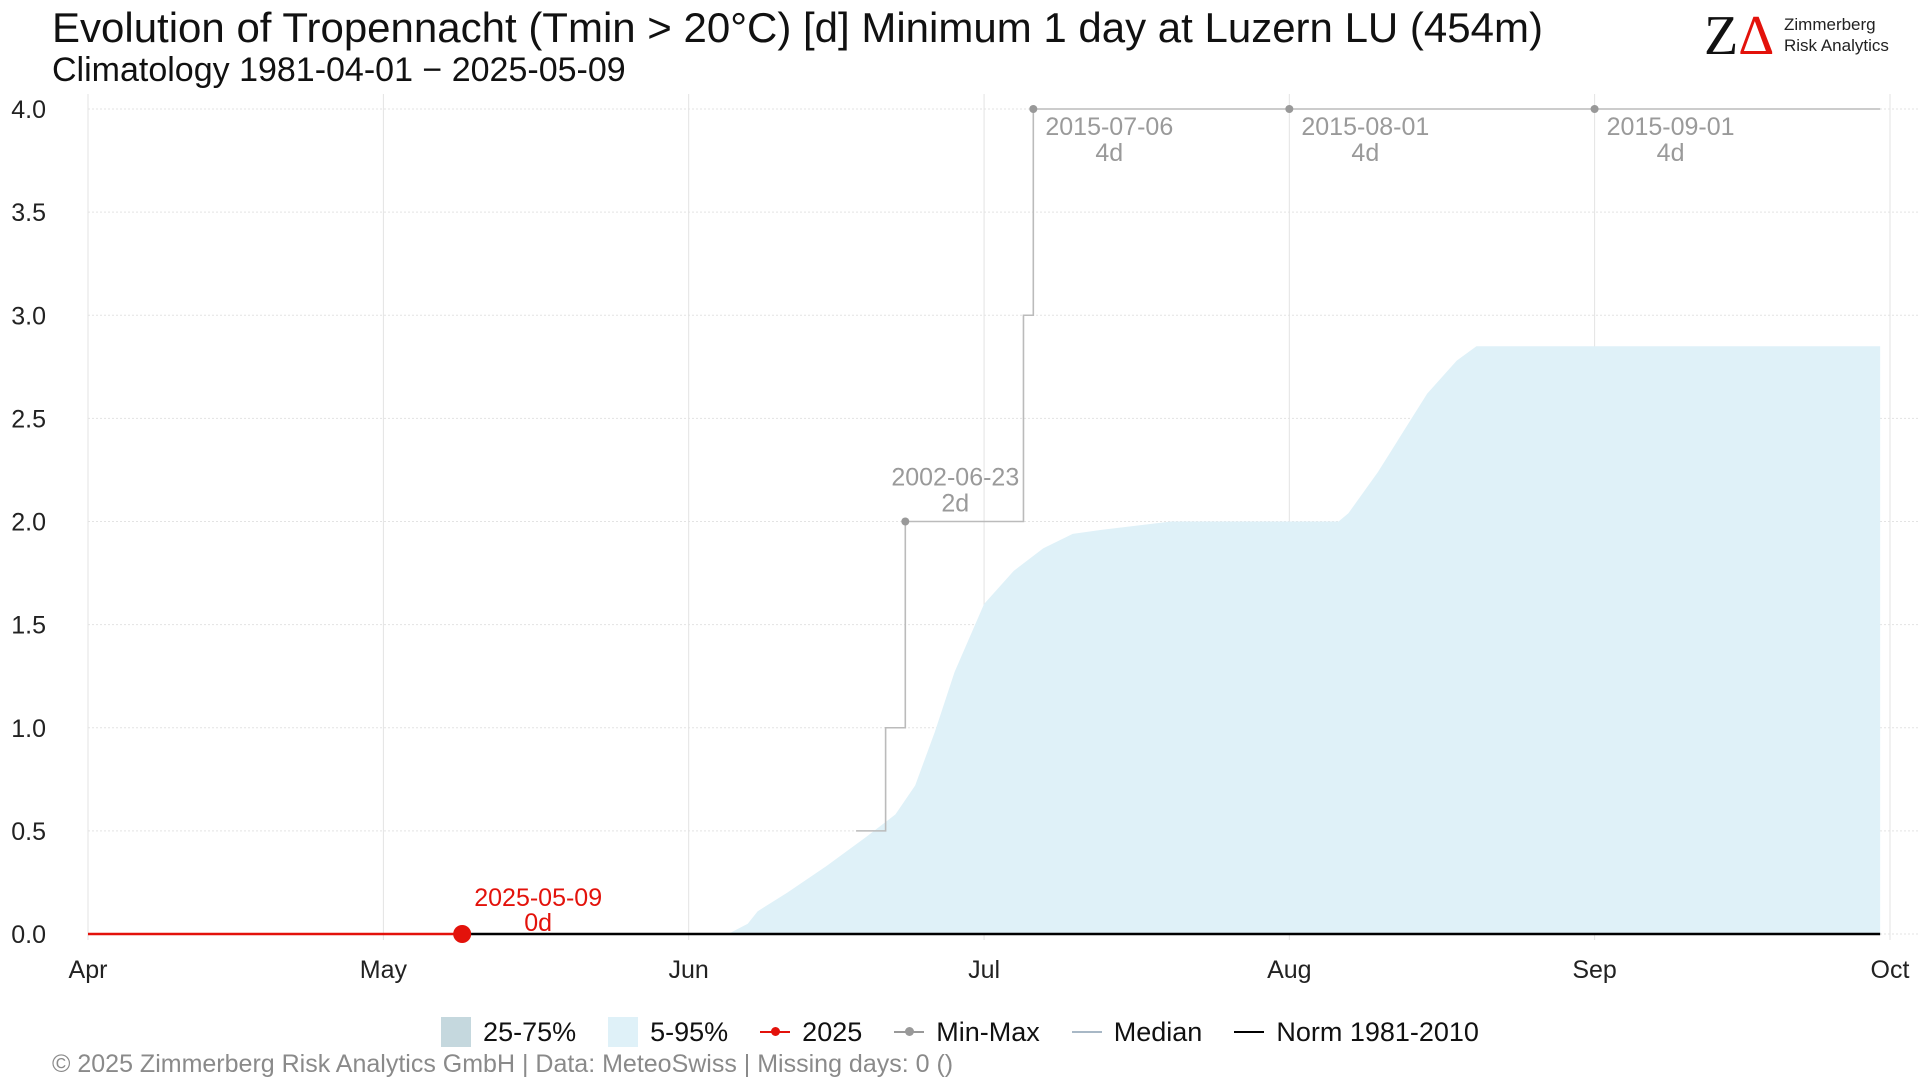 The height and width of the screenshot is (1080, 1920). I want to click on x-tick-label: Oct, so click(1890, 970).